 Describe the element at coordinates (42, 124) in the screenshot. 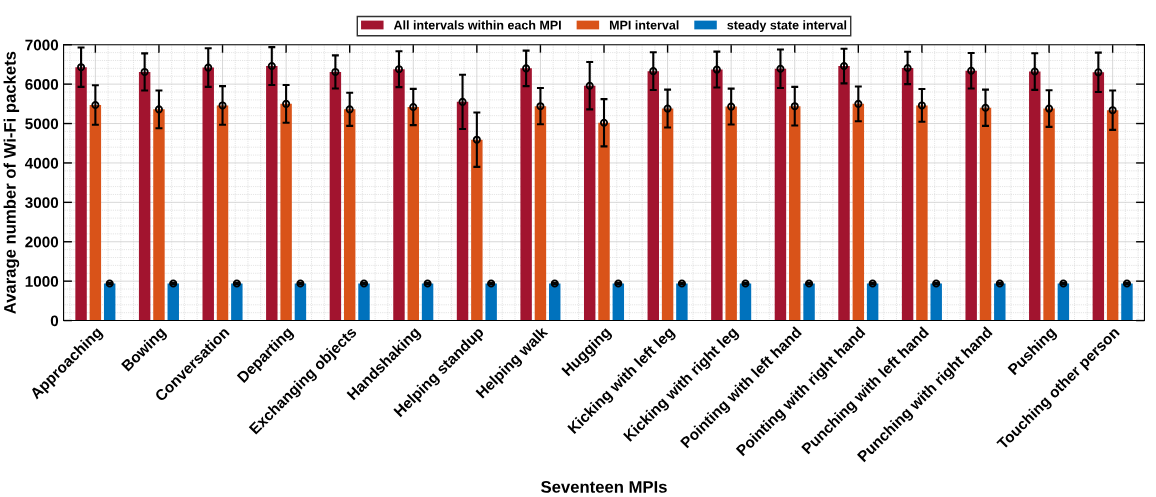

I see `y-tick-label: 5000` at that location.